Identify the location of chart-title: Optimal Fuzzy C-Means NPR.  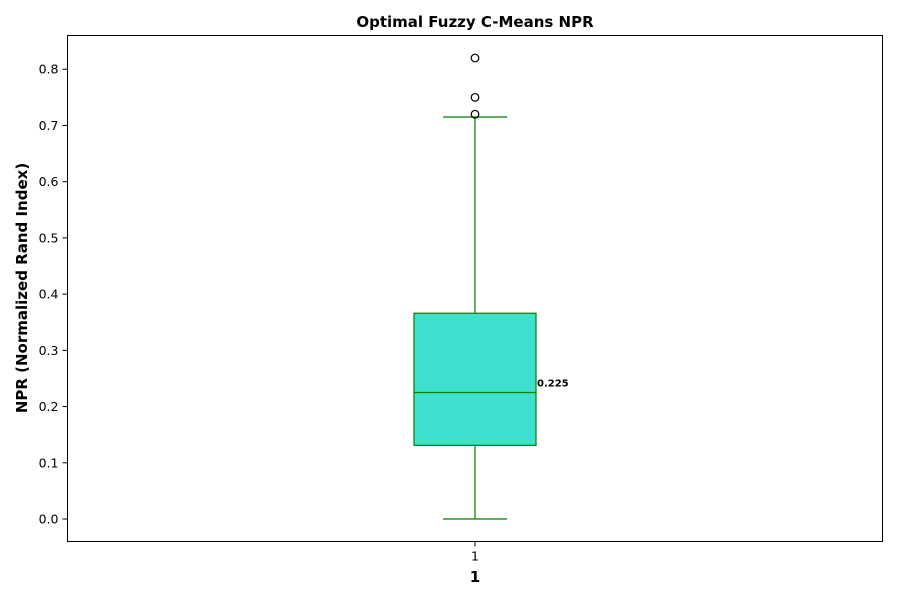
(475, 22).